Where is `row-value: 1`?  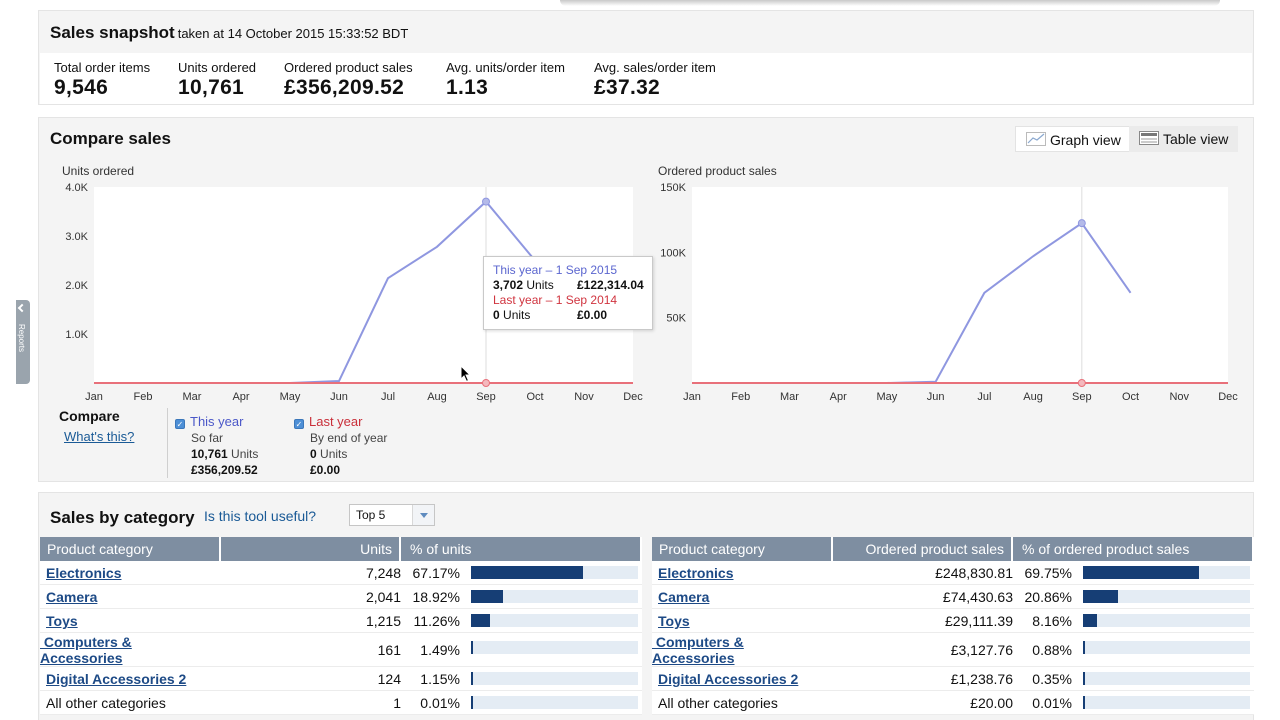
row-value: 1 is located at coordinates (397, 703).